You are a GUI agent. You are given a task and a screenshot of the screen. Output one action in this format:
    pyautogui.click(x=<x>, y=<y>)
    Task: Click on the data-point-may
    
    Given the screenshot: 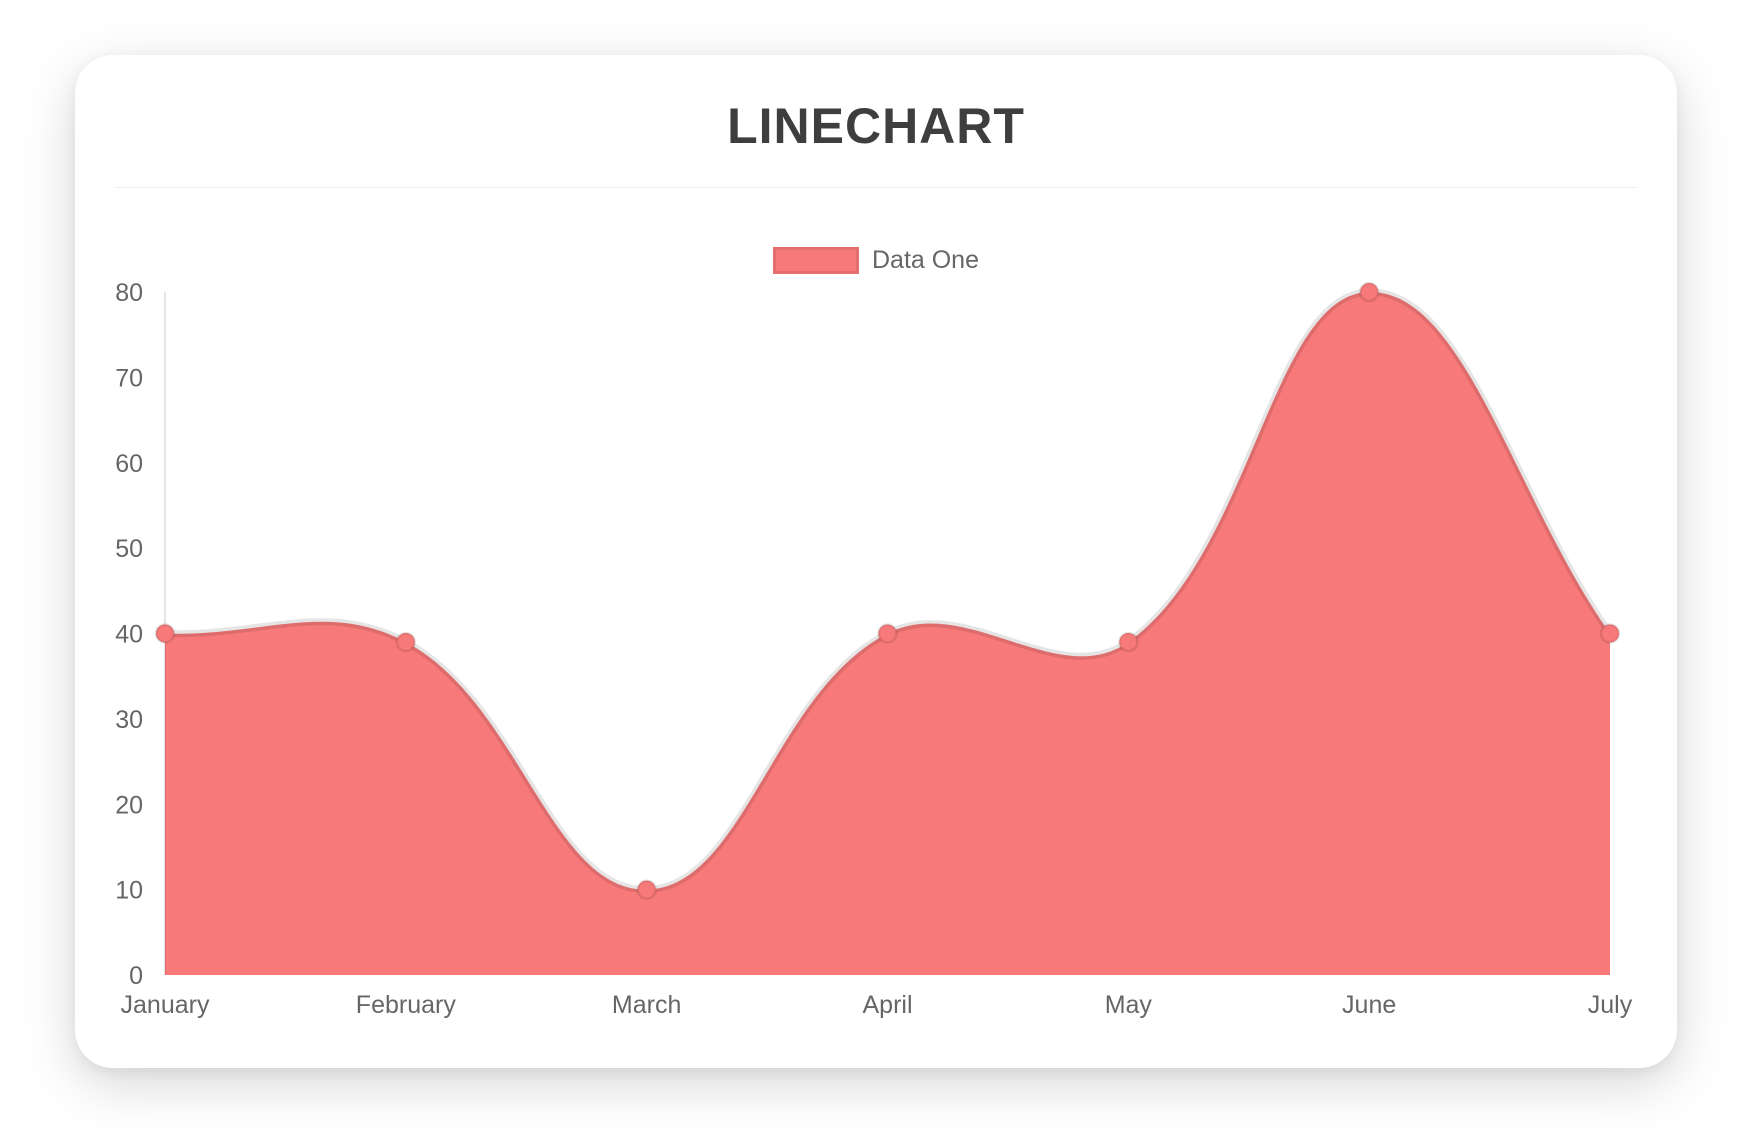 What is the action you would take?
    pyautogui.click(x=1128, y=642)
    